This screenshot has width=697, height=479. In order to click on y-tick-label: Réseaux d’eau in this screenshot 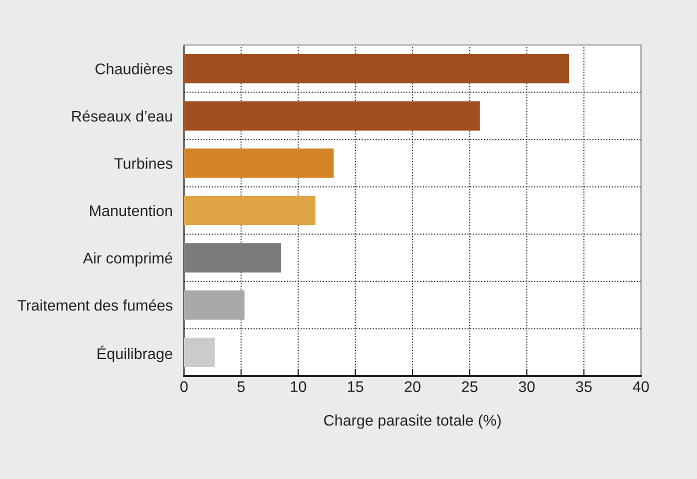, I will do `click(122, 116)`.